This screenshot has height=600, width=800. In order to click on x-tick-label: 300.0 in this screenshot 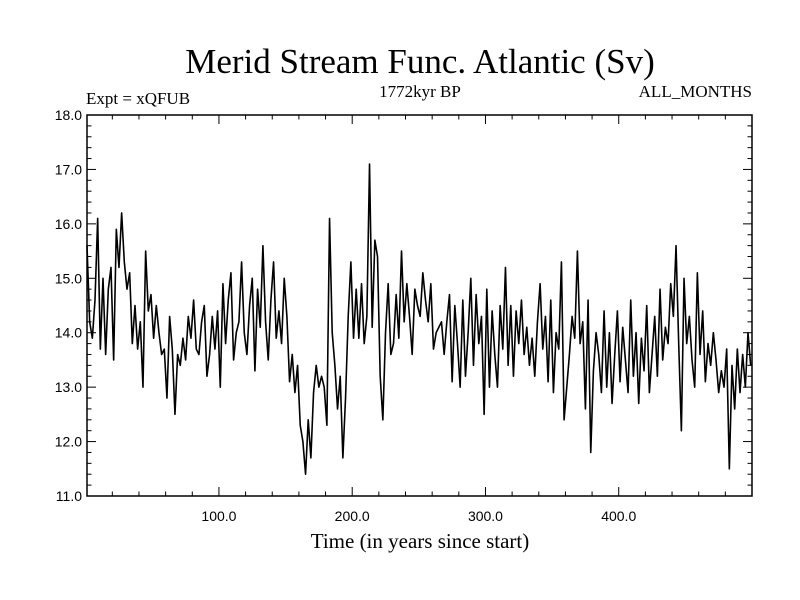, I will do `click(485, 516)`.